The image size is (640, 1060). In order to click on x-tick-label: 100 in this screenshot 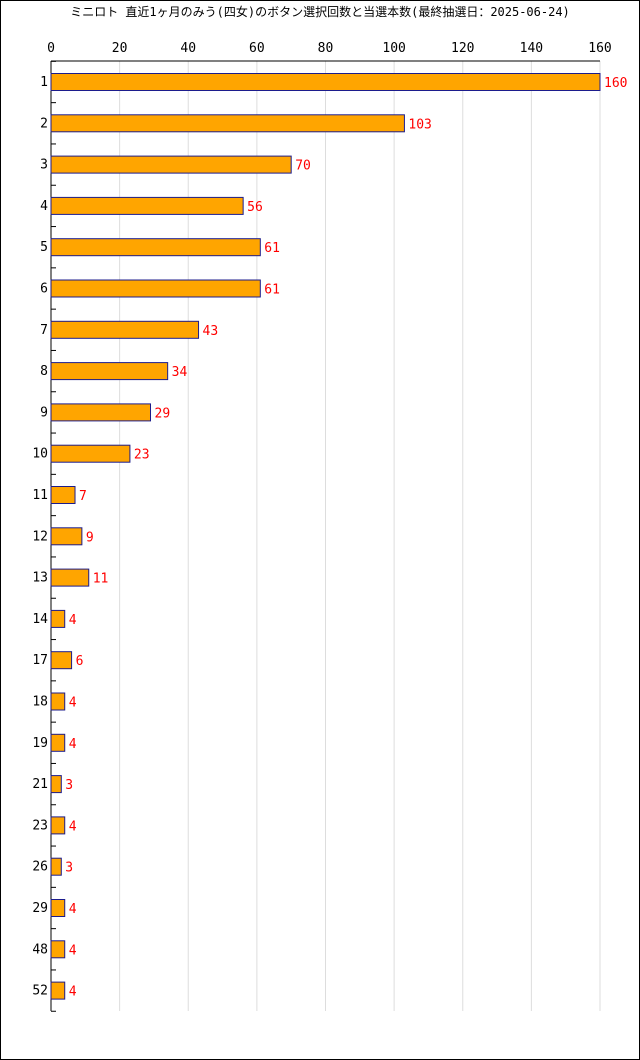, I will do `click(393, 48)`.